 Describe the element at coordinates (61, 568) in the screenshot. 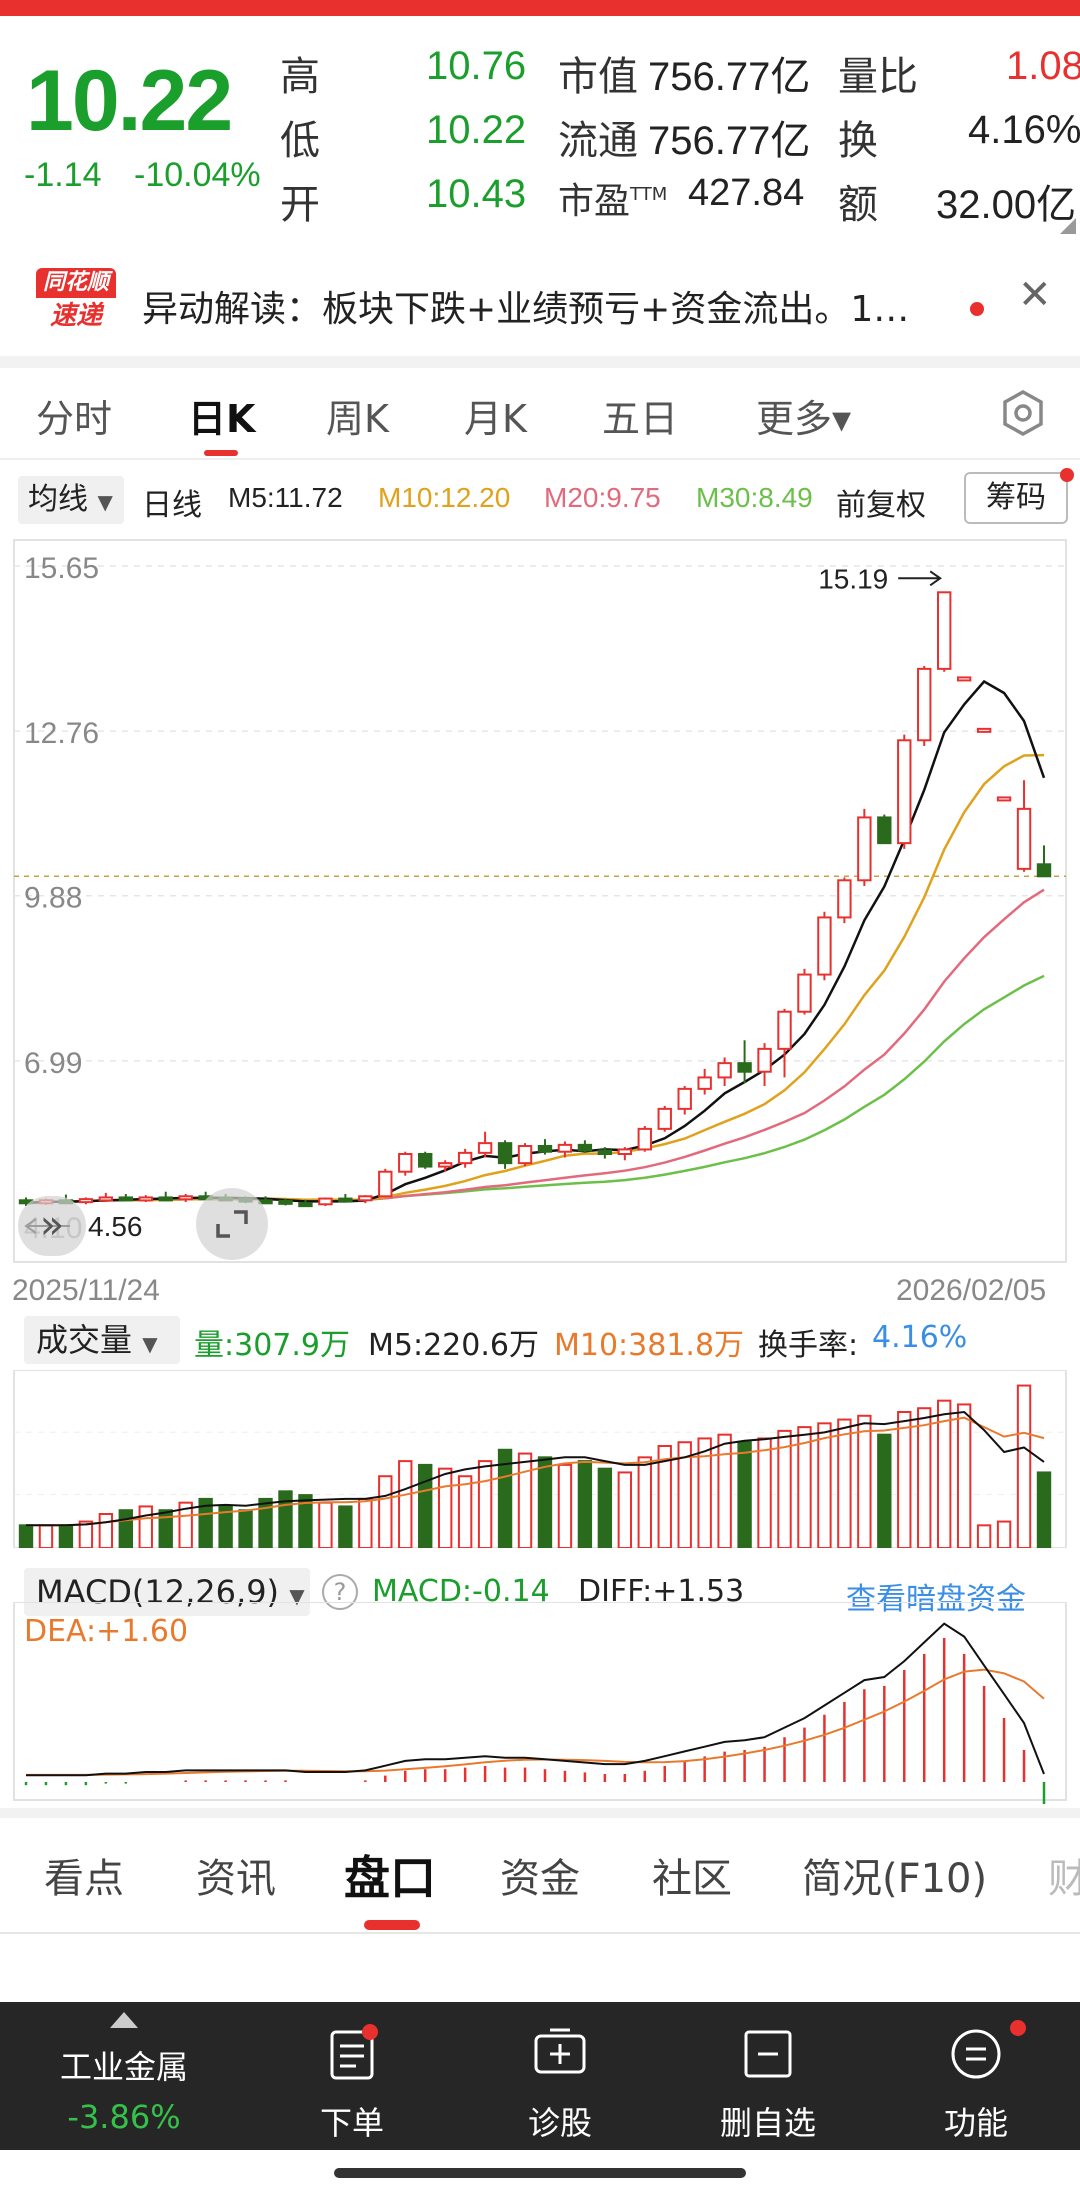

I see `y-tick-label: 15.65` at that location.